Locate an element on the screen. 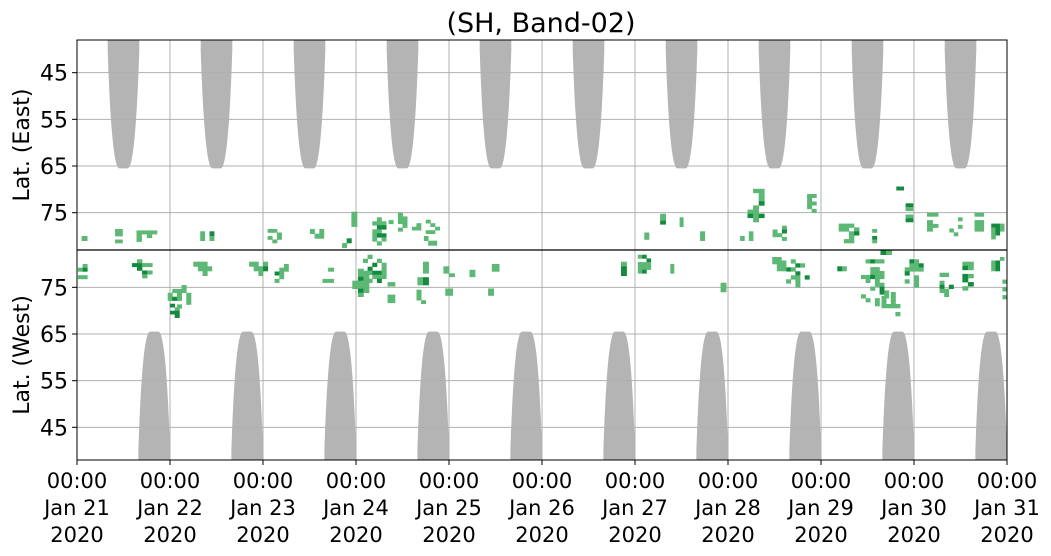 This screenshot has height=556, width=1051. y-tick-label-east: 55 is located at coordinates (54, 120).